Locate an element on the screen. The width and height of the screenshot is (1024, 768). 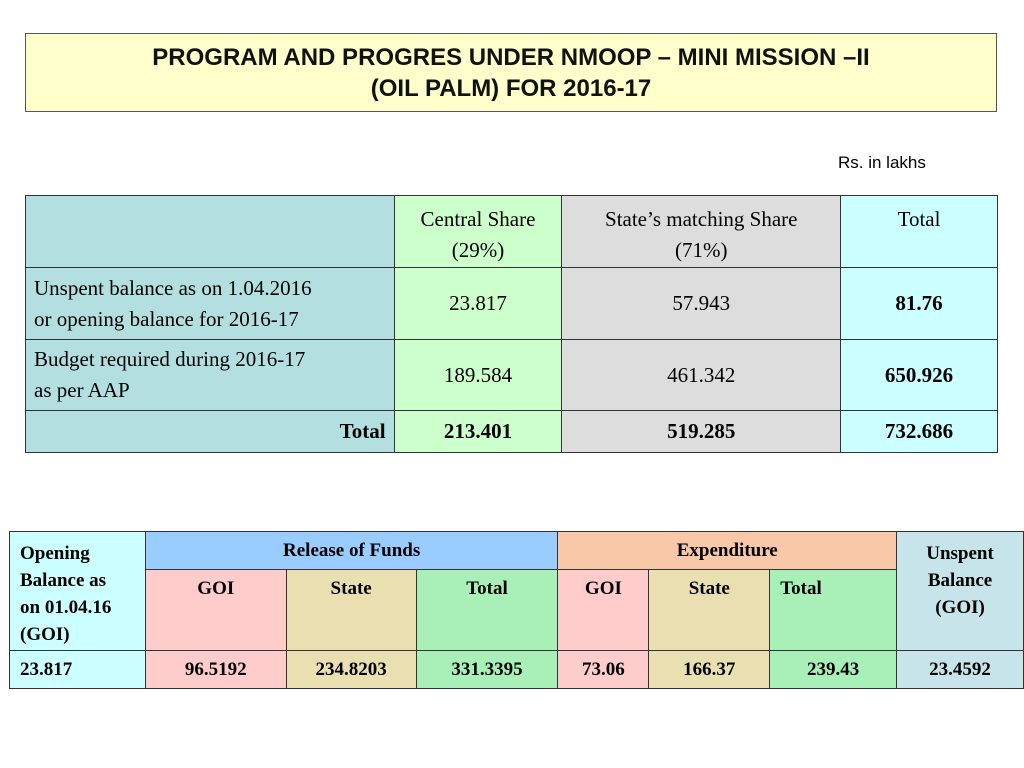
release-state-header: State is located at coordinates (351, 610).